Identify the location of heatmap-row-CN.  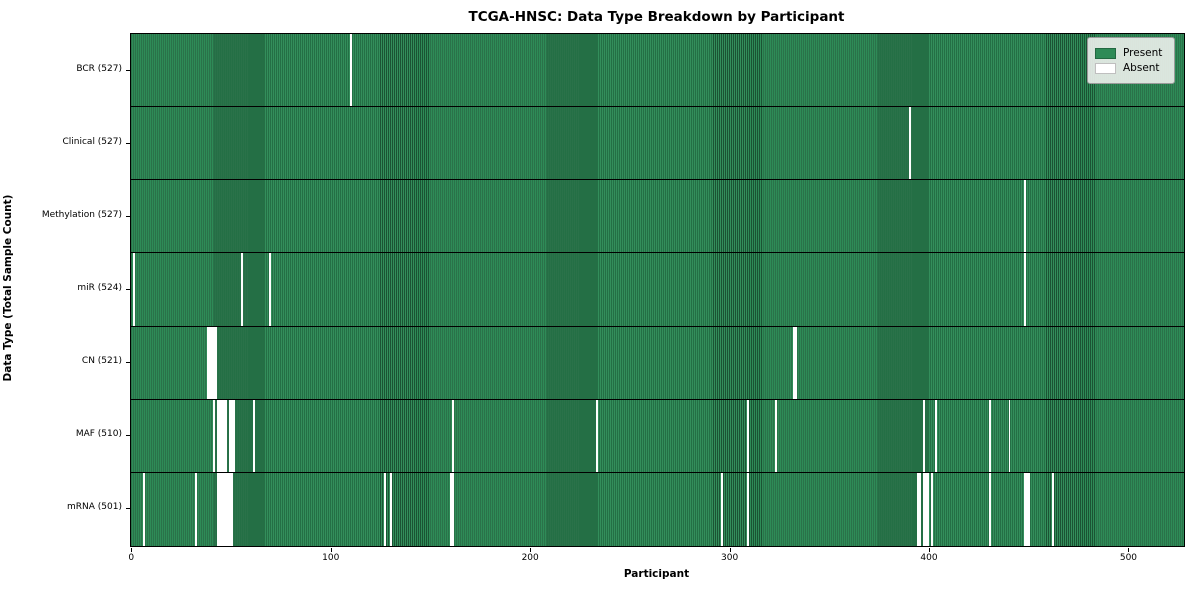
(657, 363).